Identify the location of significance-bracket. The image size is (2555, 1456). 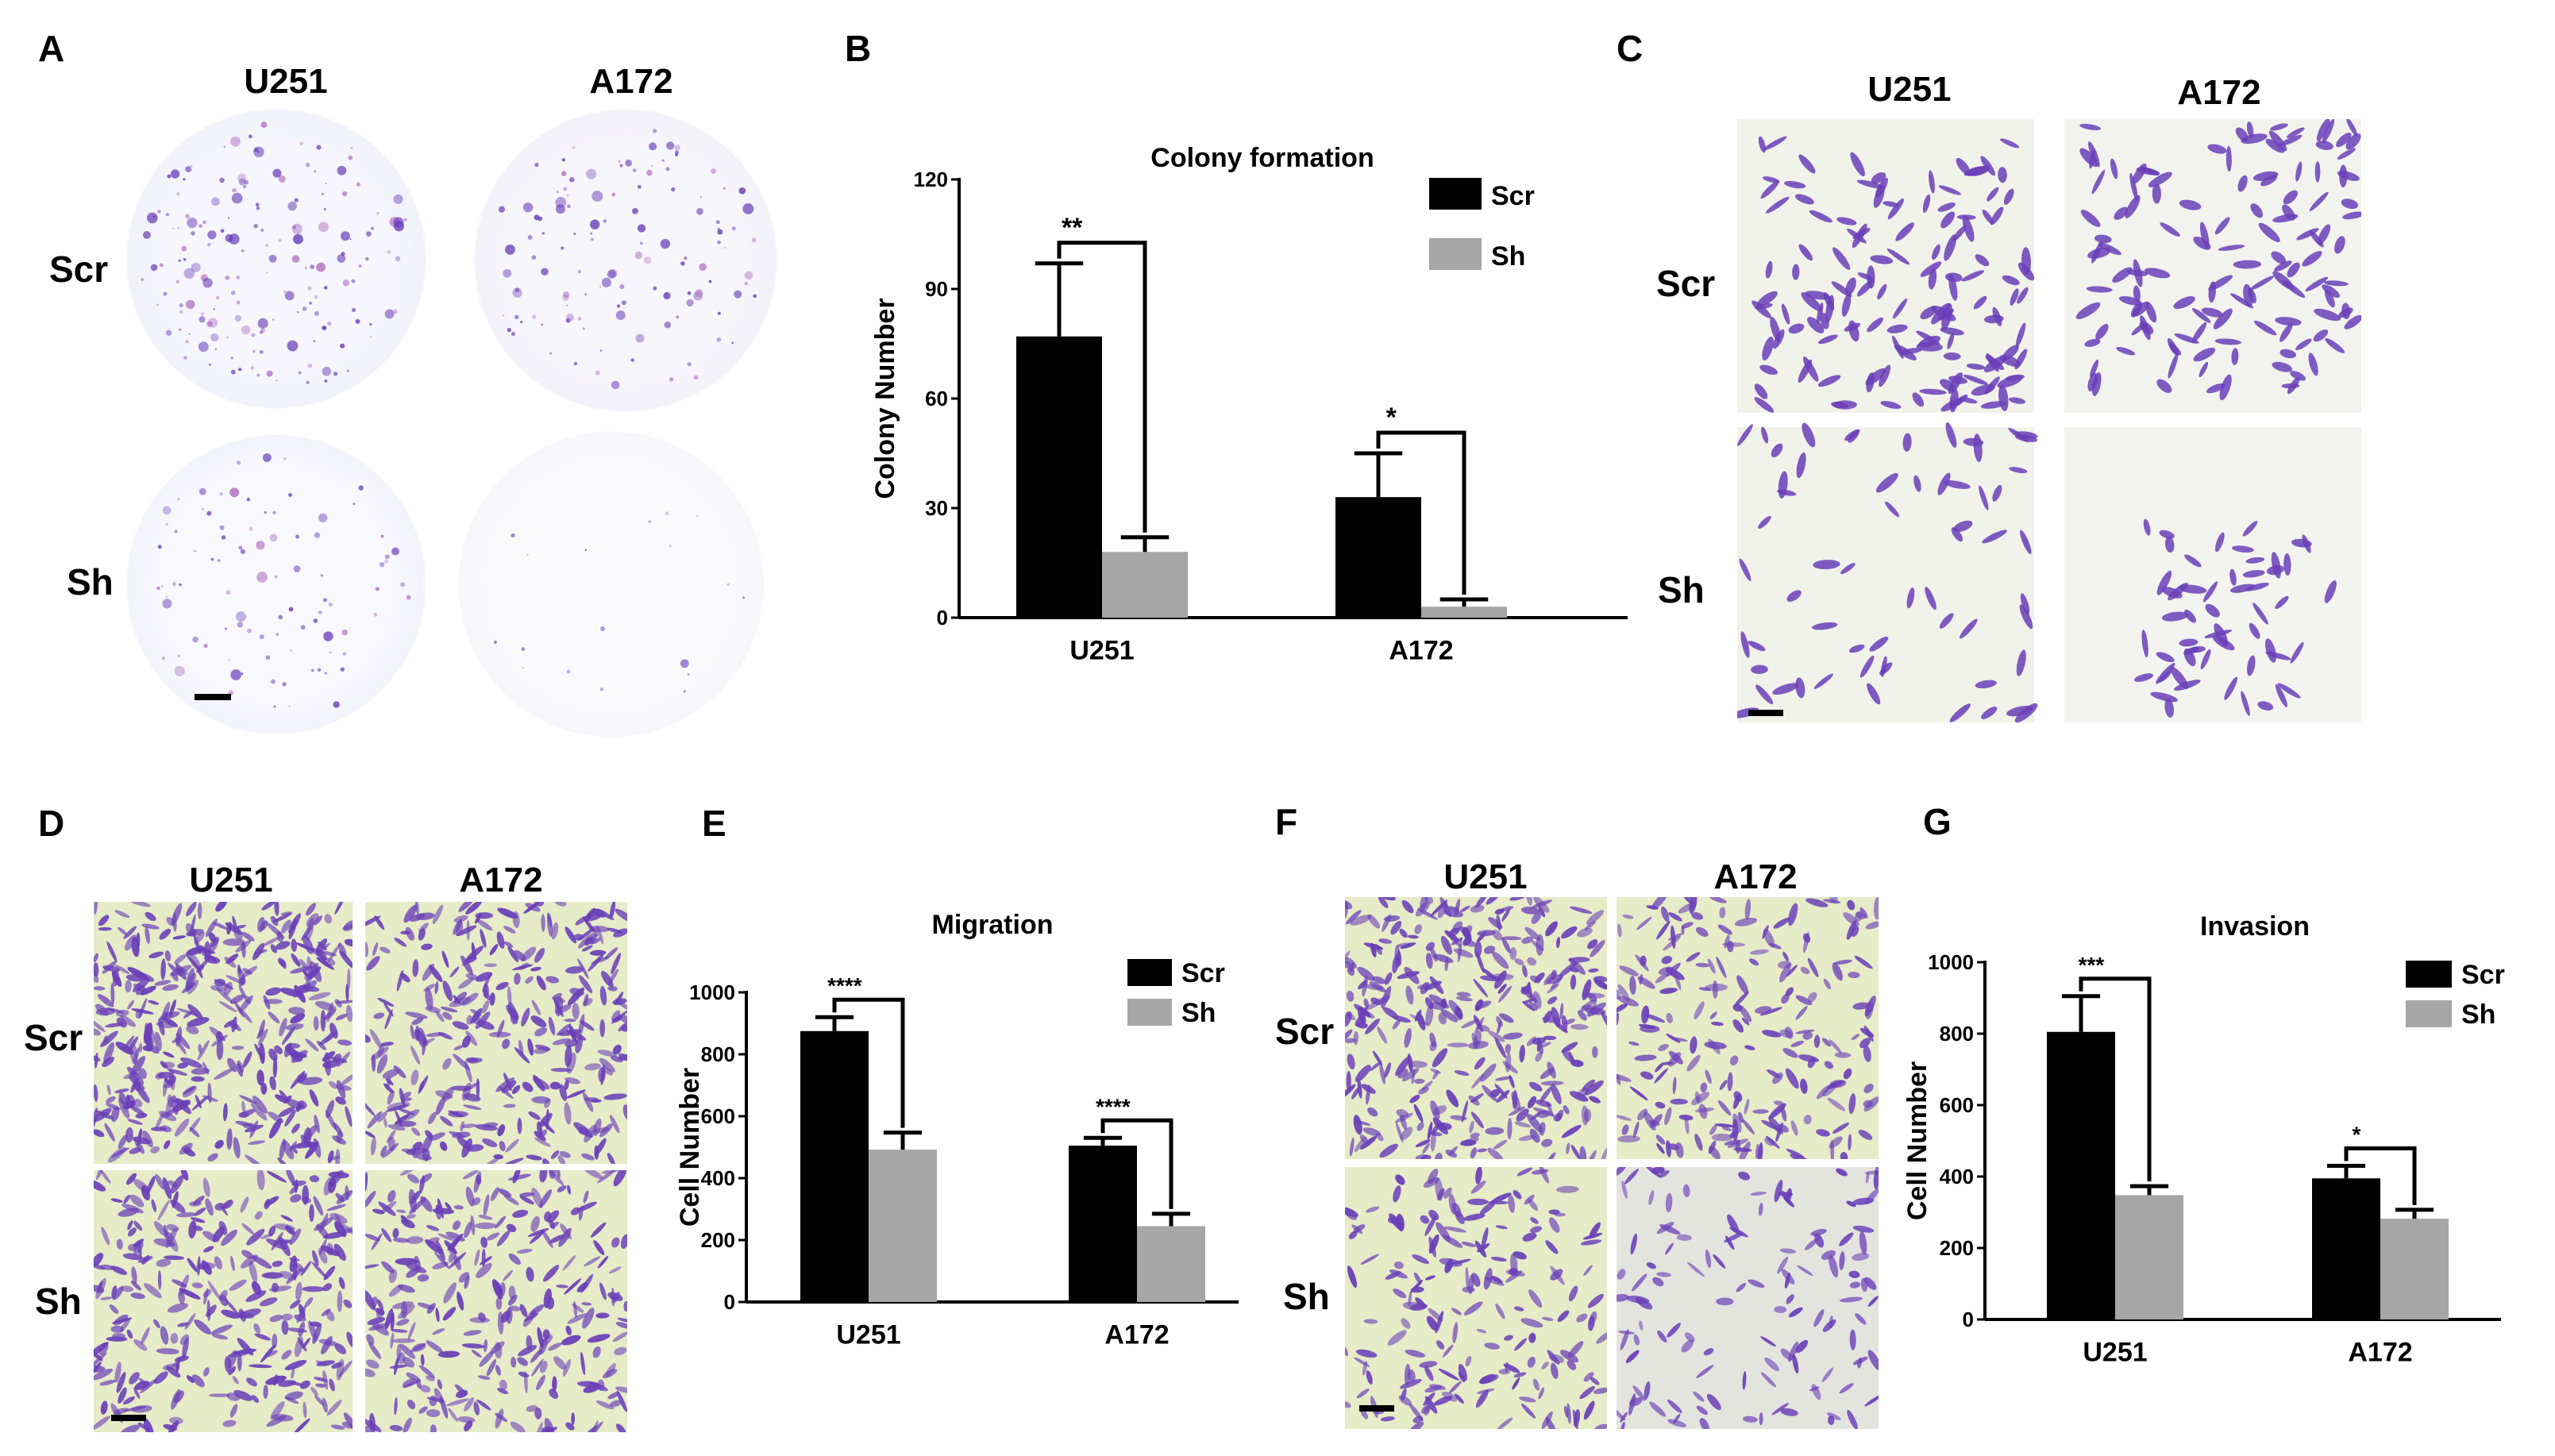
(1136, 1163).